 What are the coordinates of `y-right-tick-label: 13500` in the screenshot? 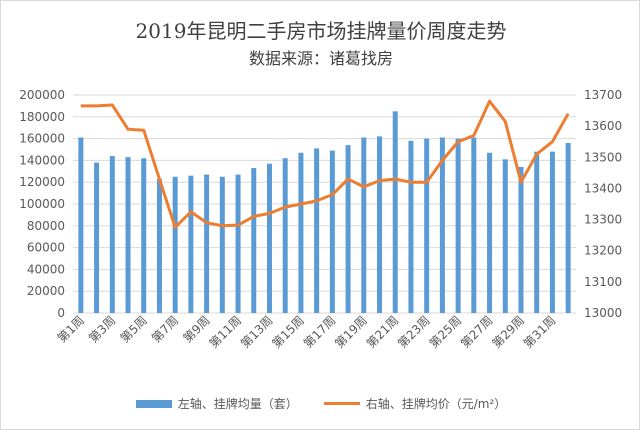 It's located at (603, 157).